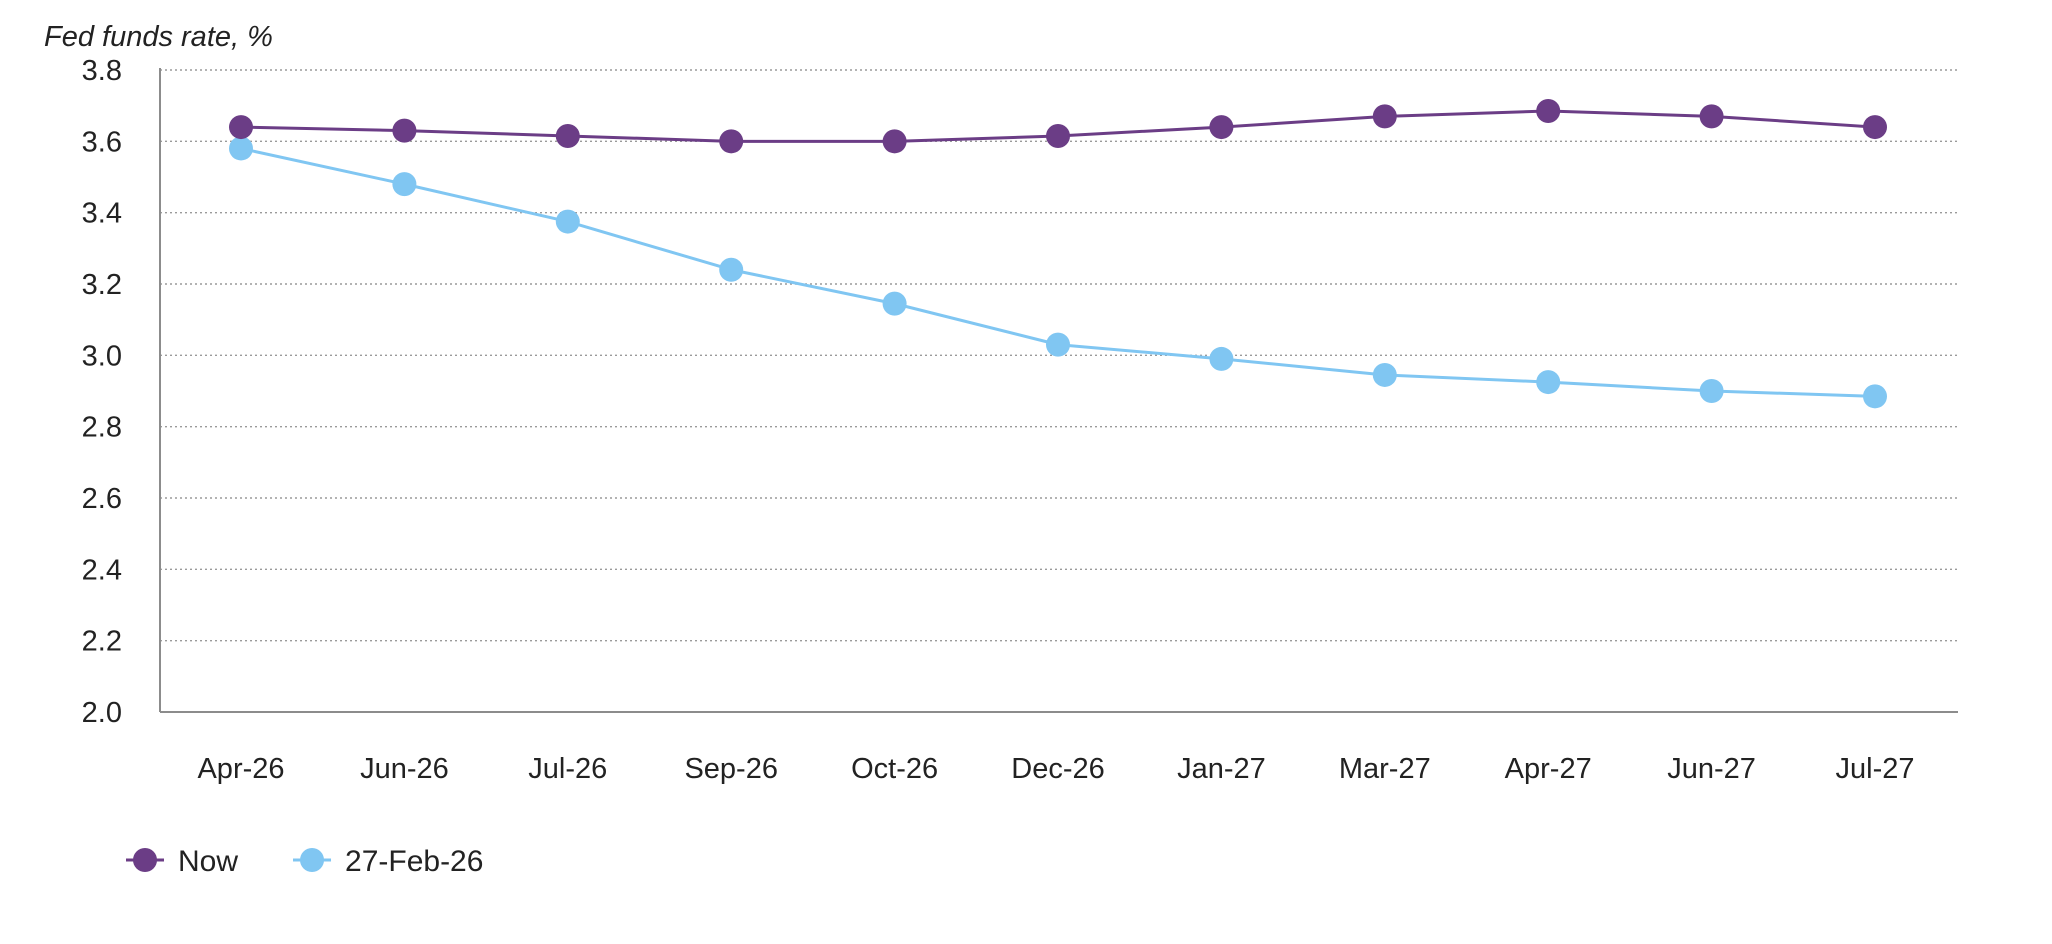 The width and height of the screenshot is (2052, 944). Describe the element at coordinates (102, 356) in the screenshot. I see `y-tick-label: 3.0` at that location.